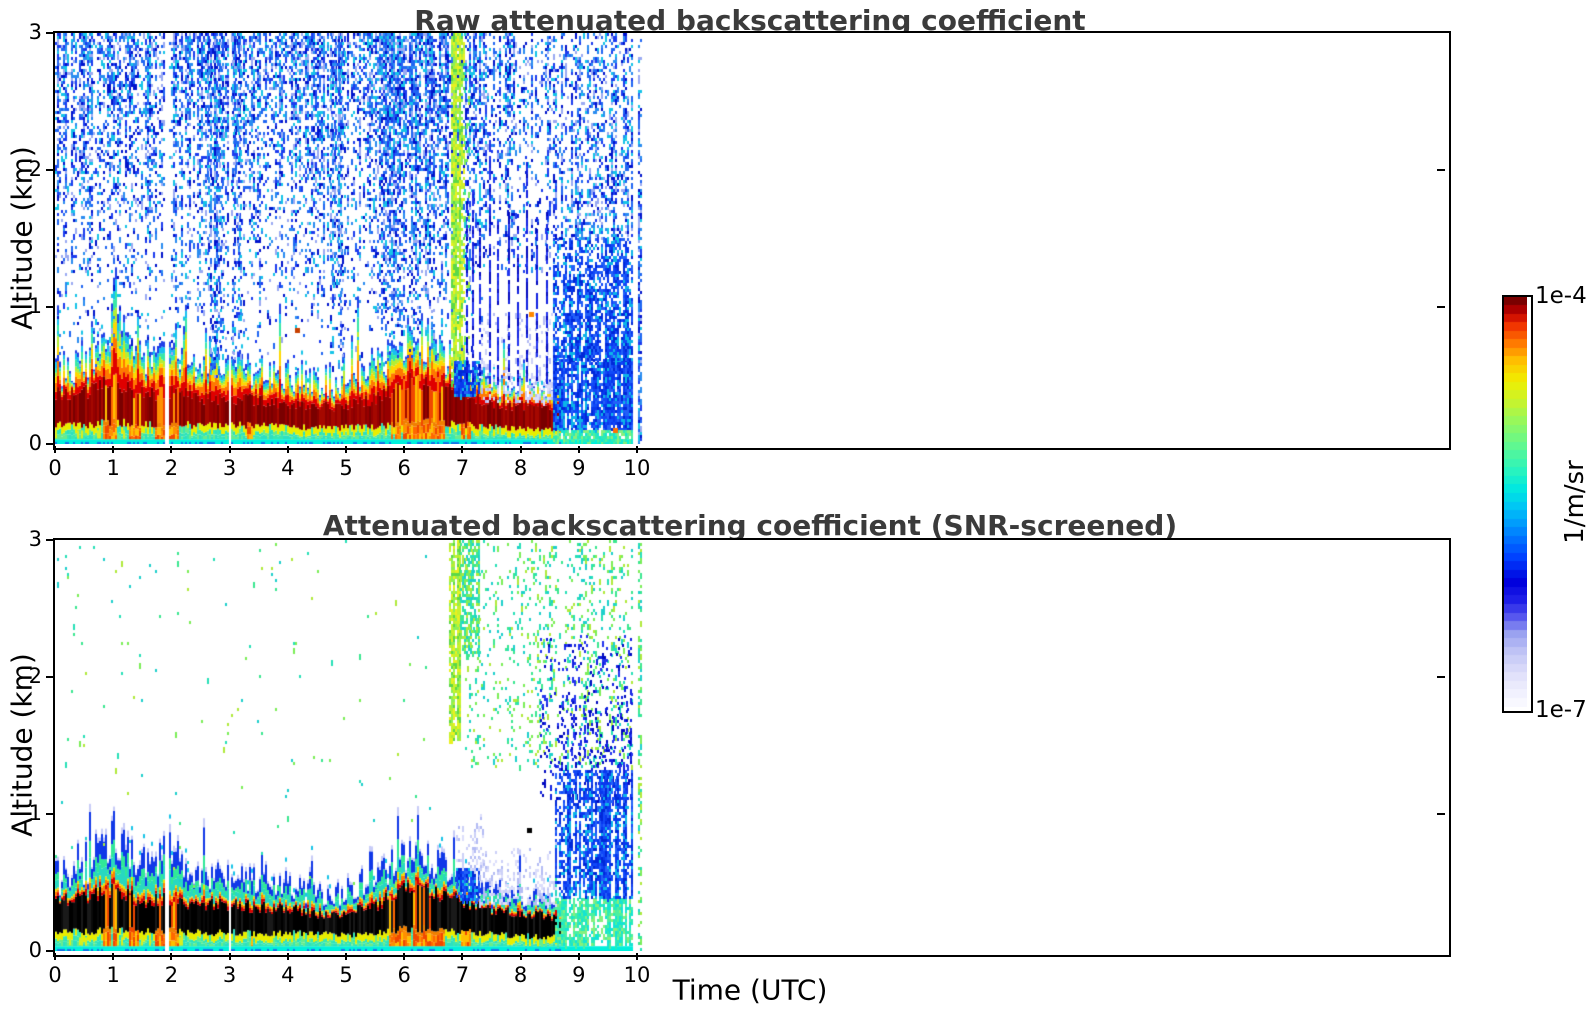 The image size is (1595, 1020). I want to click on colorbar-gradient, so click(1515, 502).